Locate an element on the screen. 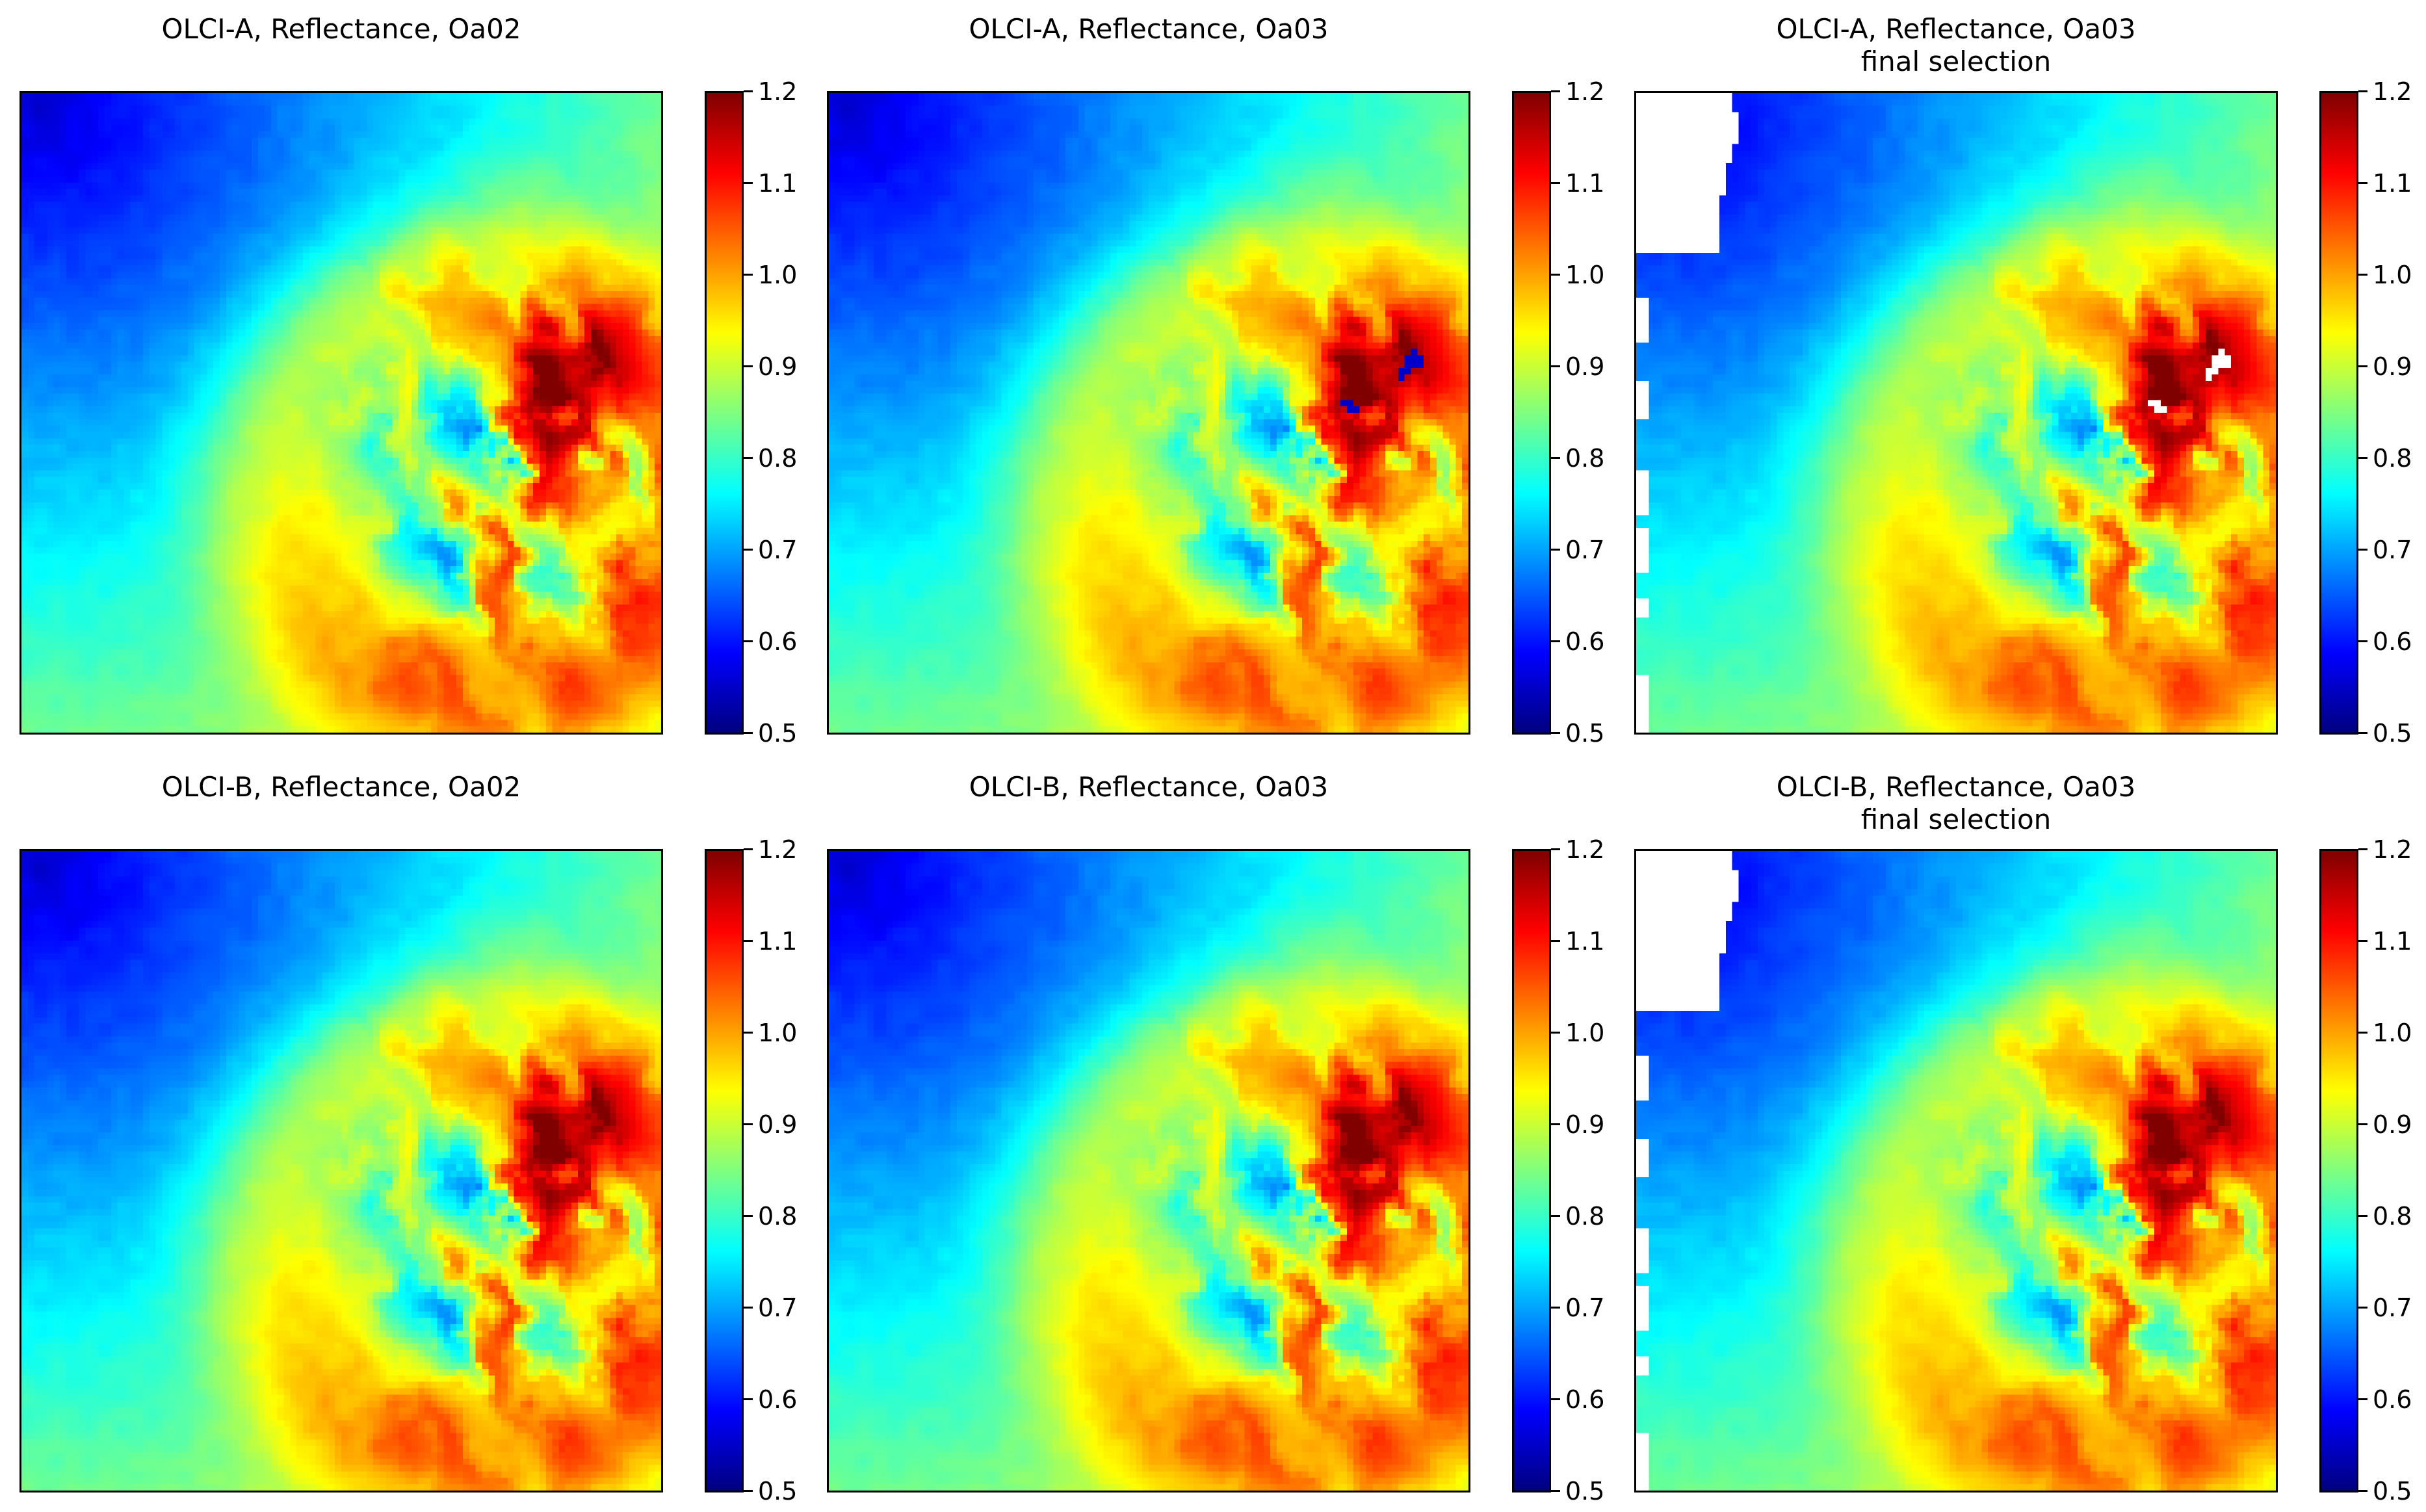 The height and width of the screenshot is (1512, 2426). panel-subtitle: final selection is located at coordinates (1956, 61).